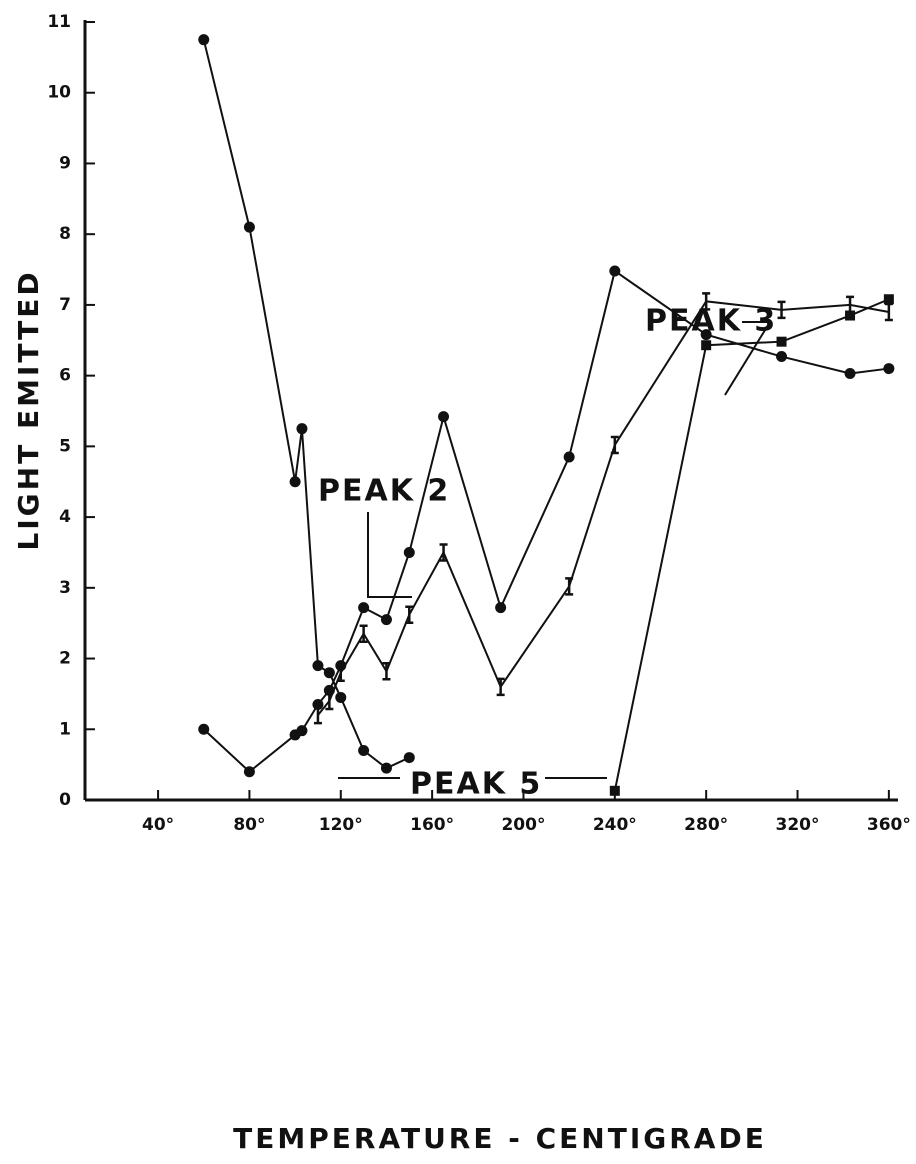 Image resolution: width=916 pixels, height=1164 pixels. What do you see at coordinates (249, 825) in the screenshot?
I see `x-tick-label: 80°` at bounding box center [249, 825].